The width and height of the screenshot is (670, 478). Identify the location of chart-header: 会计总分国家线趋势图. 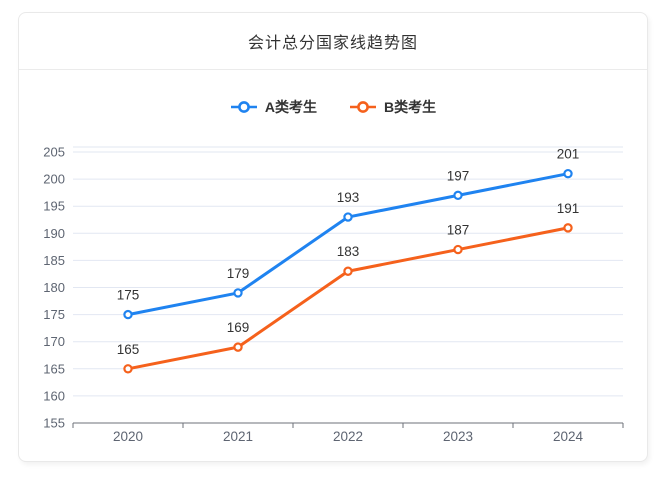
(333, 41).